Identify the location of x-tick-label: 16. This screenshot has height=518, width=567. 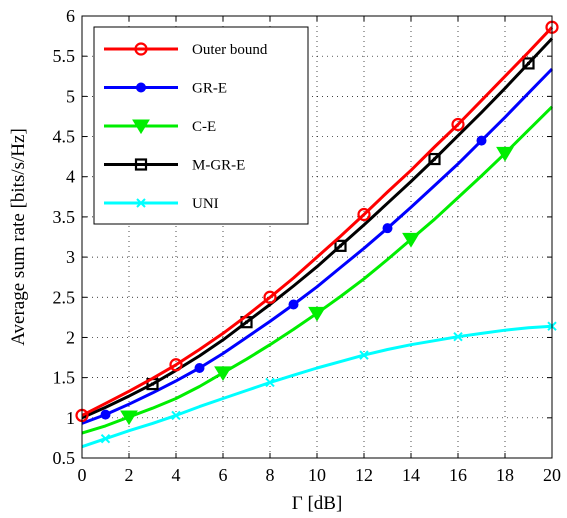
(458, 475).